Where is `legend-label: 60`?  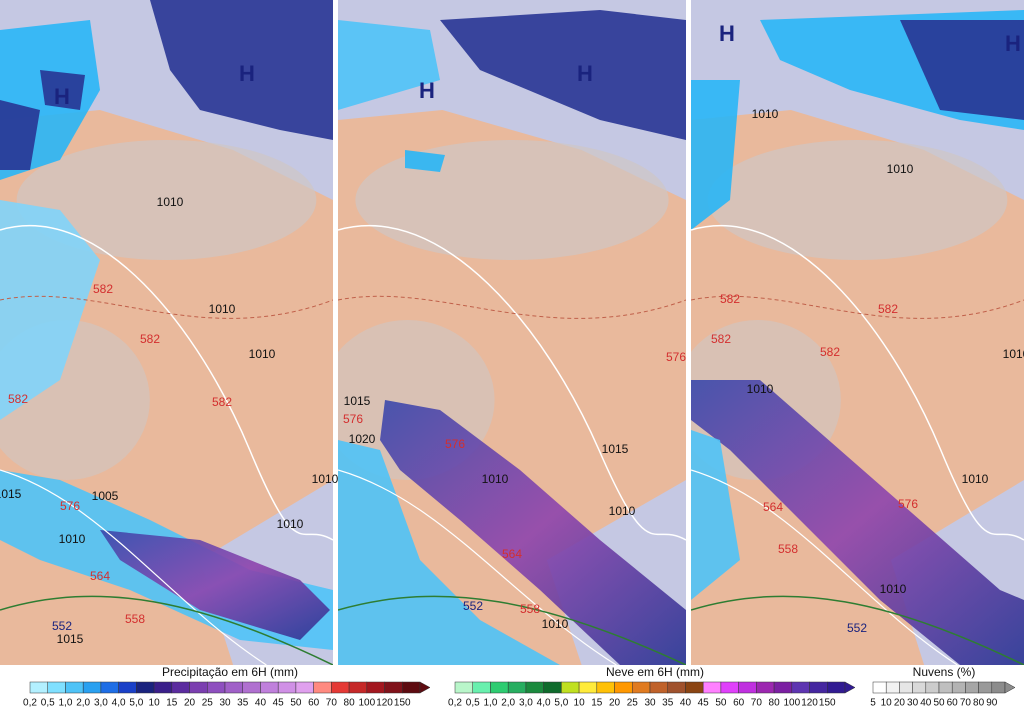
legend-label: 60 is located at coordinates (953, 703).